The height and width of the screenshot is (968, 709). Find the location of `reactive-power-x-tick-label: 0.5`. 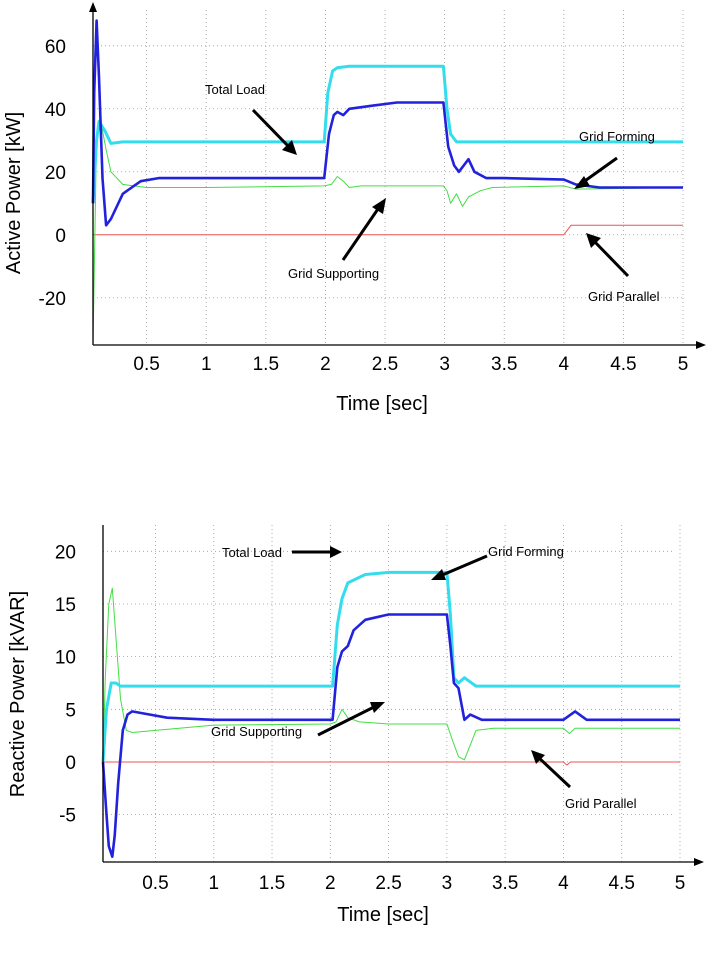

reactive-power-x-tick-label: 0.5 is located at coordinates (155, 883).